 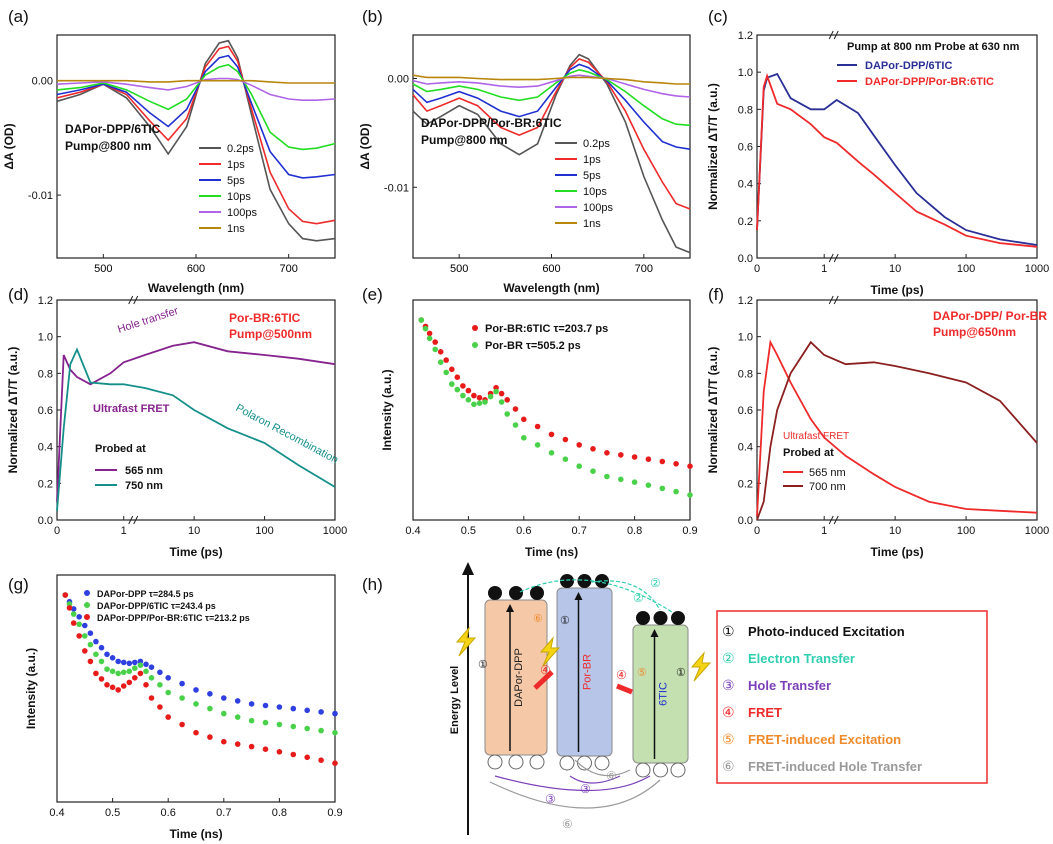 I want to click on x-tick-label: 0.9, so click(x=334, y=813).